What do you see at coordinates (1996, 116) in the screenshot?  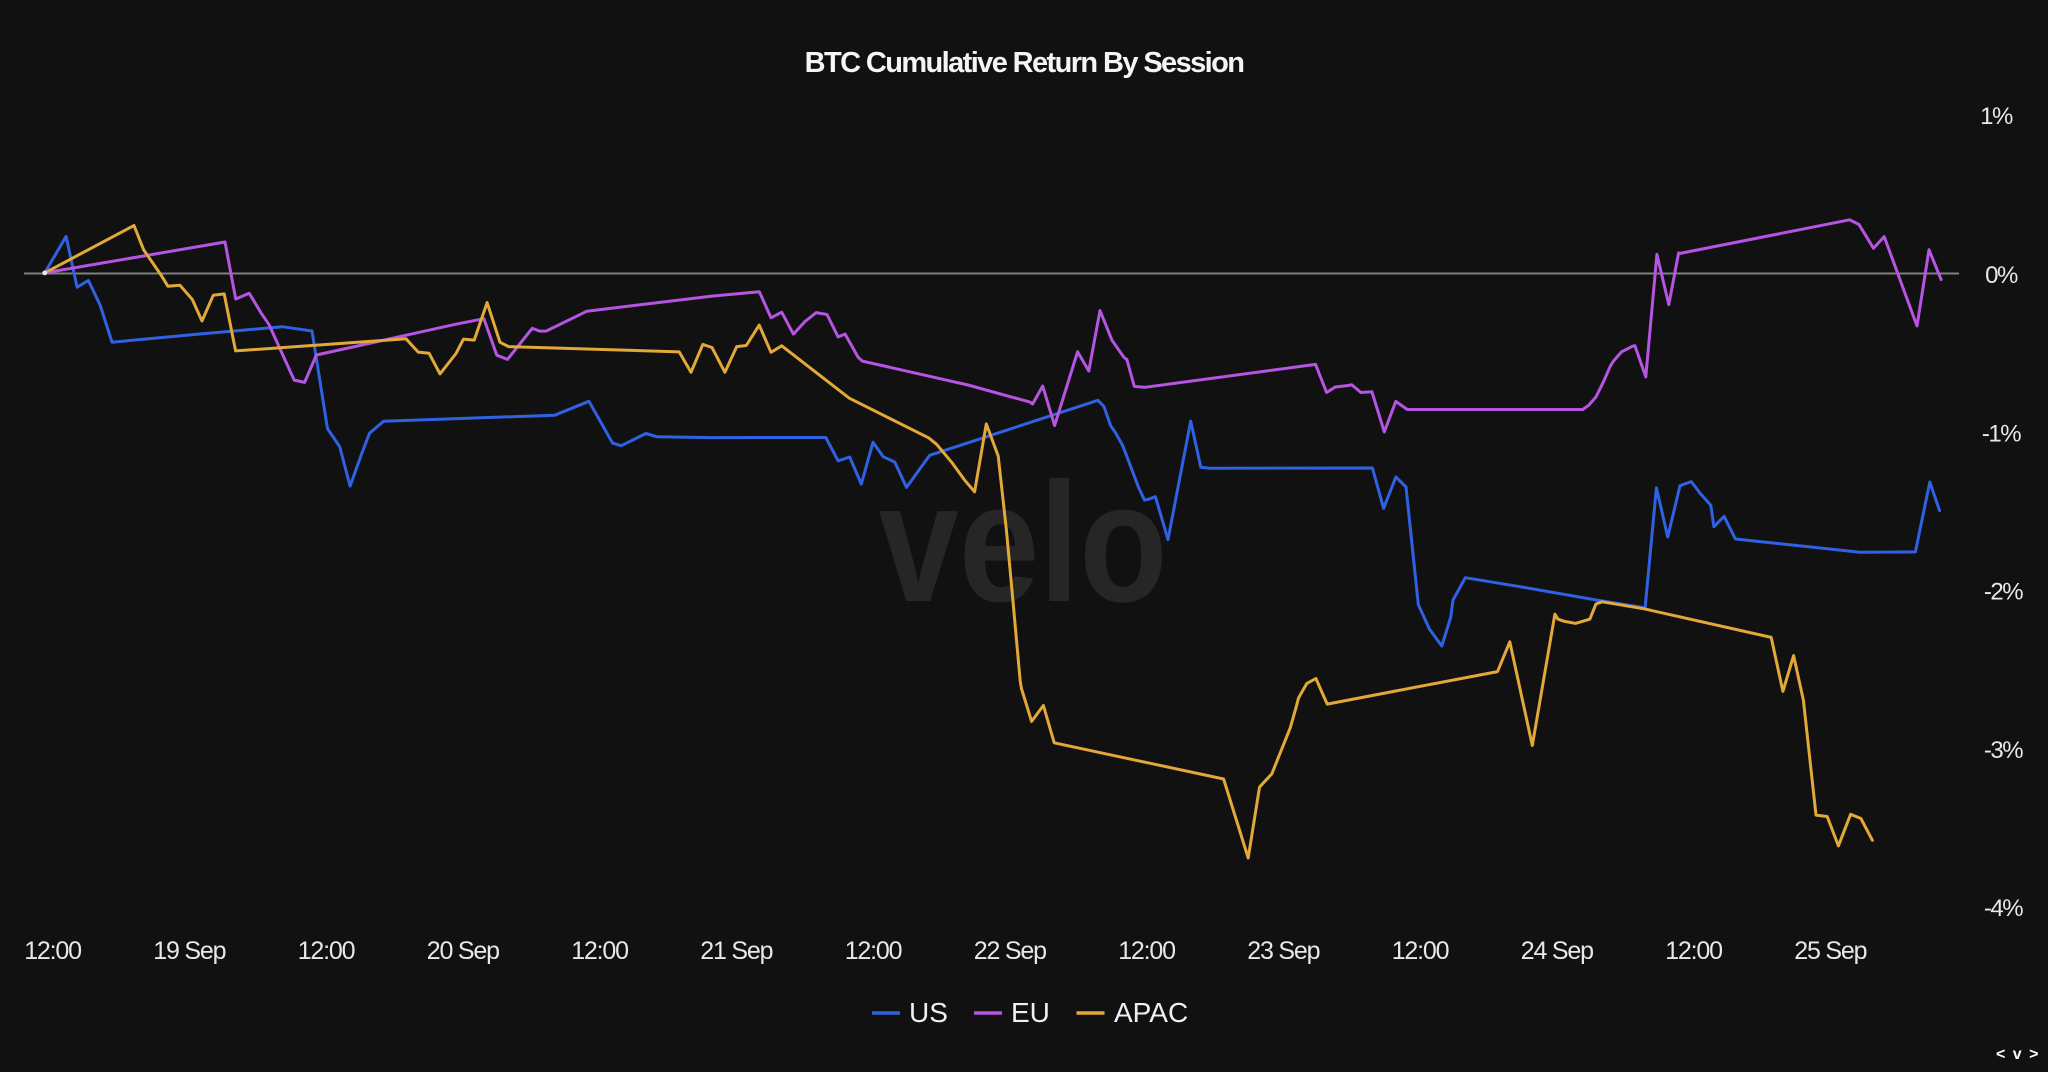 I see `svg-text: 1%` at bounding box center [1996, 116].